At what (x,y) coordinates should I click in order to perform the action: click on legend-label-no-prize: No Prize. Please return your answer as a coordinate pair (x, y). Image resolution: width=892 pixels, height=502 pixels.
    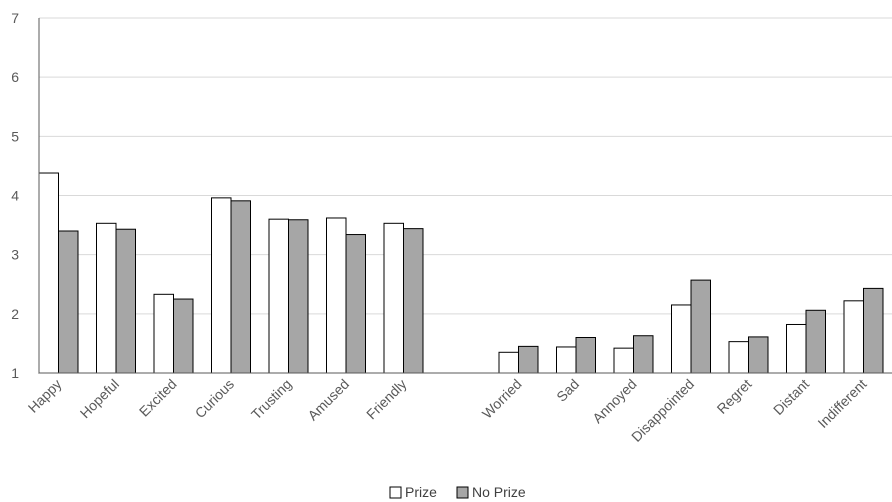
    Looking at the image, I should click on (499, 492).